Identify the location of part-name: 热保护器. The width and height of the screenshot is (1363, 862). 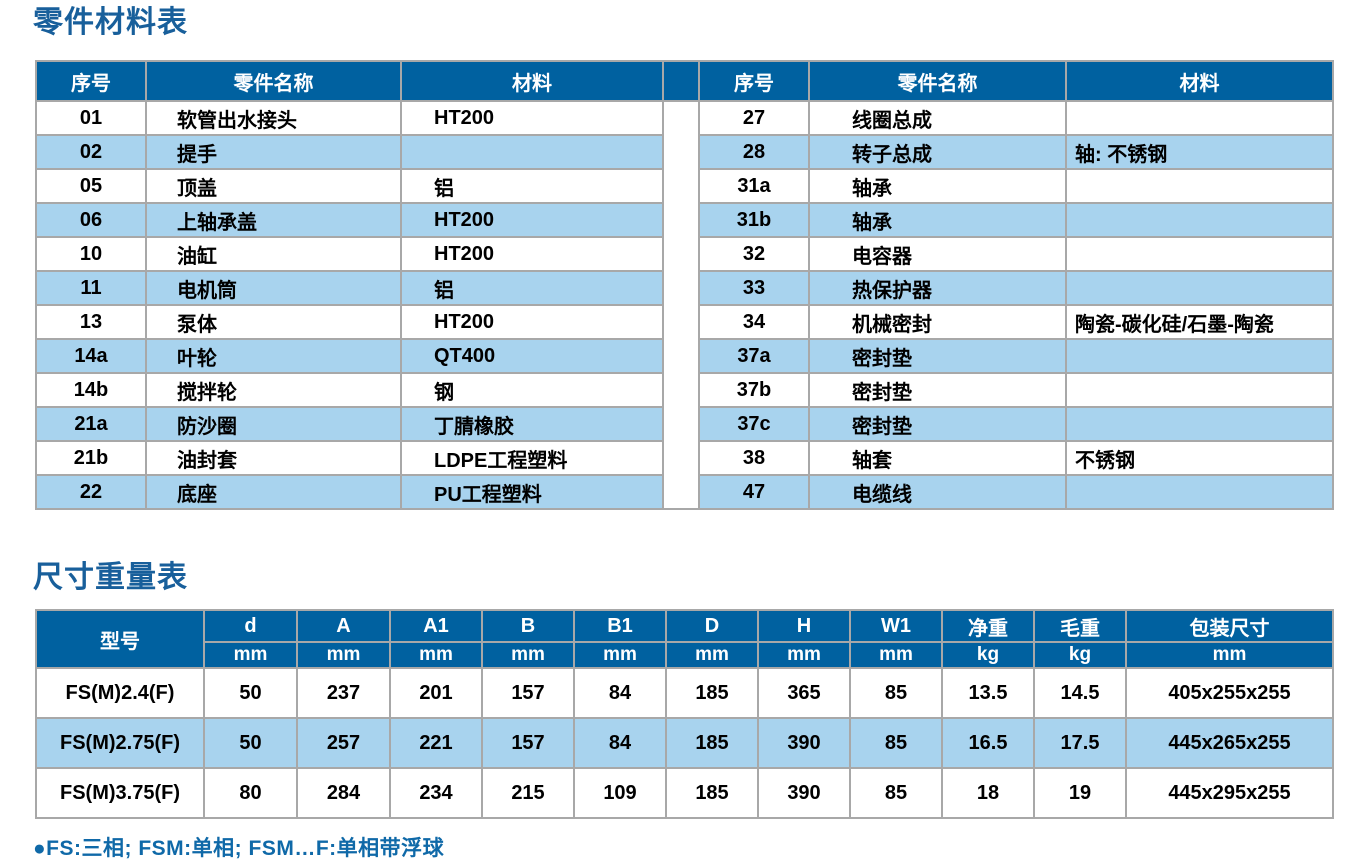
(937, 288).